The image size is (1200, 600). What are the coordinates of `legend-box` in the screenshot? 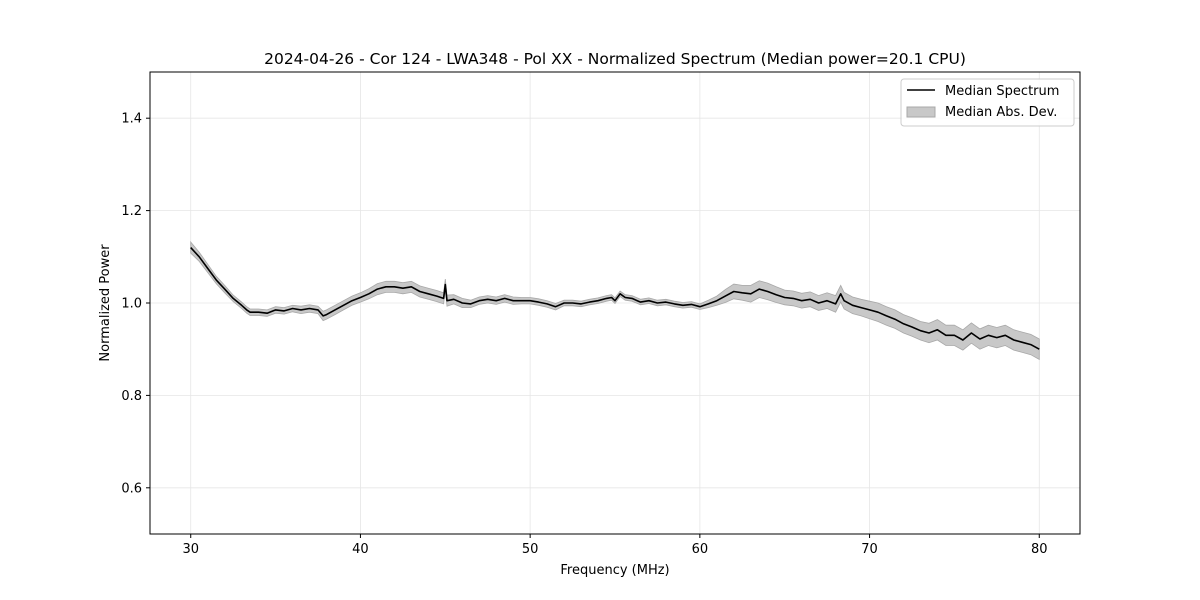 It's located at (987, 102).